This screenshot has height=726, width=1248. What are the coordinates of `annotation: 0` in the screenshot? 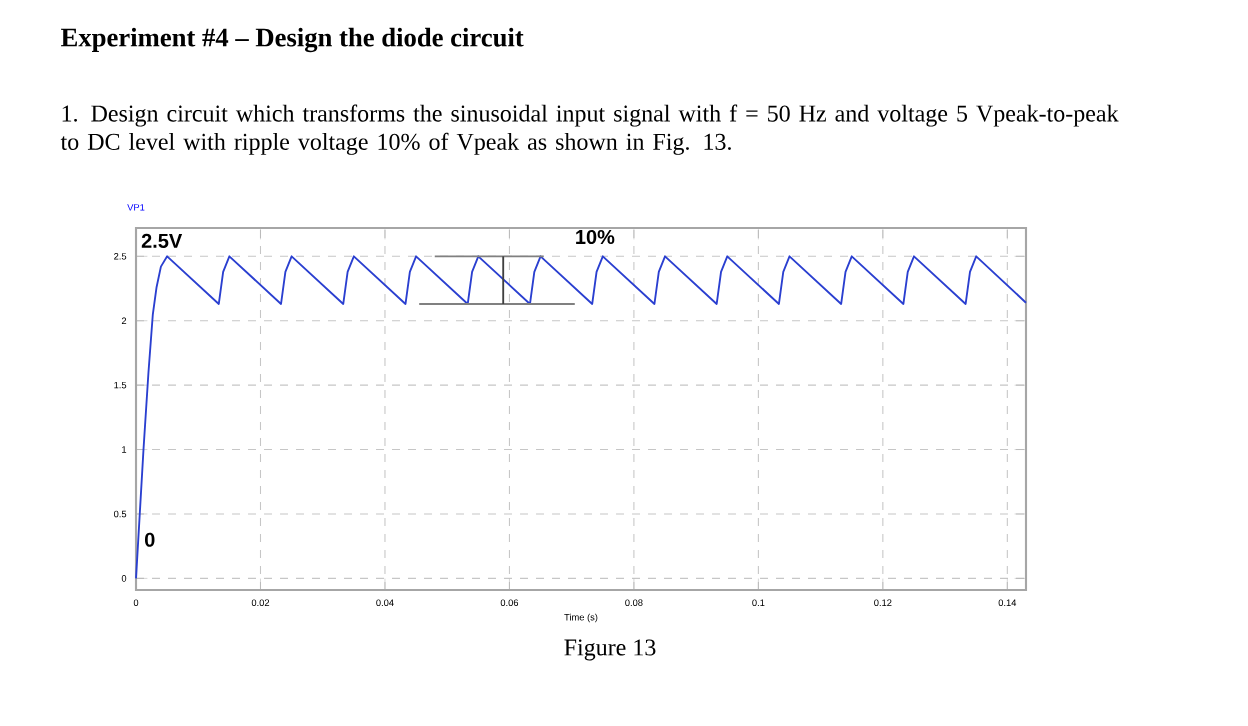 It's located at (149, 539).